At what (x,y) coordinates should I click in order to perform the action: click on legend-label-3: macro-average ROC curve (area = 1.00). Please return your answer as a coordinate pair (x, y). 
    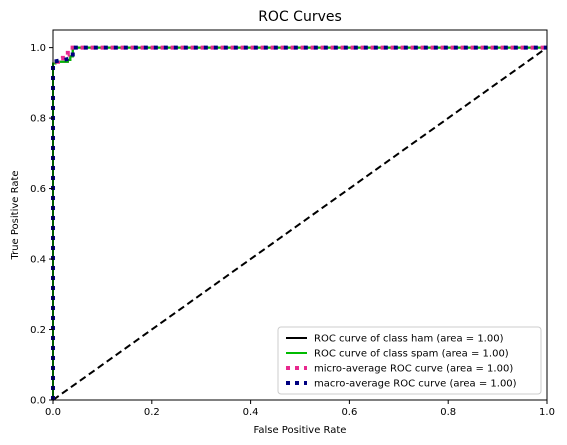
    Looking at the image, I should click on (415, 384).